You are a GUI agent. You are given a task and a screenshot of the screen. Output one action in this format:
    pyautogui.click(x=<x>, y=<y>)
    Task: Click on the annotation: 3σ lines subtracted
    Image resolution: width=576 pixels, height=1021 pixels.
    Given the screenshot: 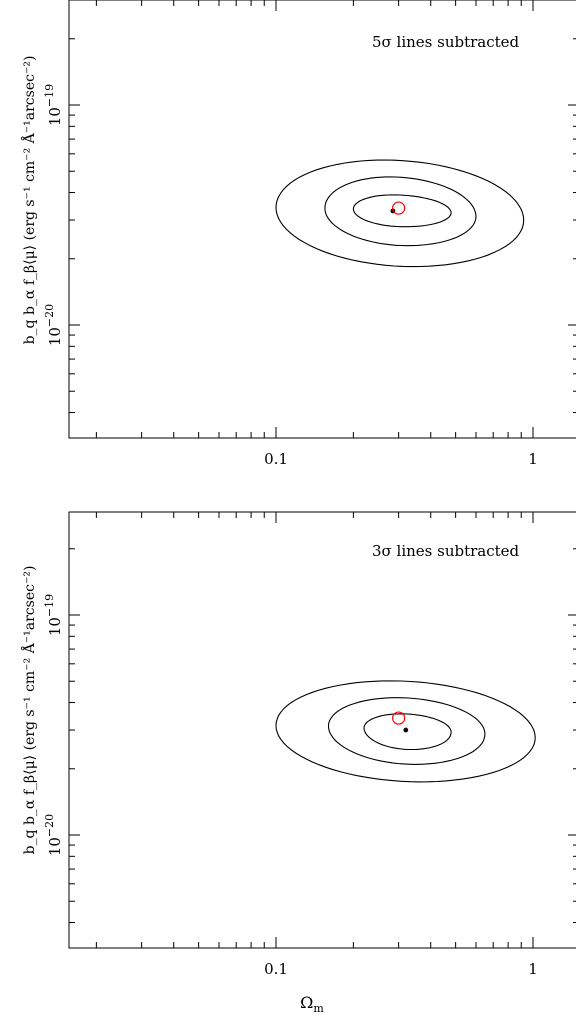 What is the action you would take?
    pyautogui.click(x=446, y=551)
    